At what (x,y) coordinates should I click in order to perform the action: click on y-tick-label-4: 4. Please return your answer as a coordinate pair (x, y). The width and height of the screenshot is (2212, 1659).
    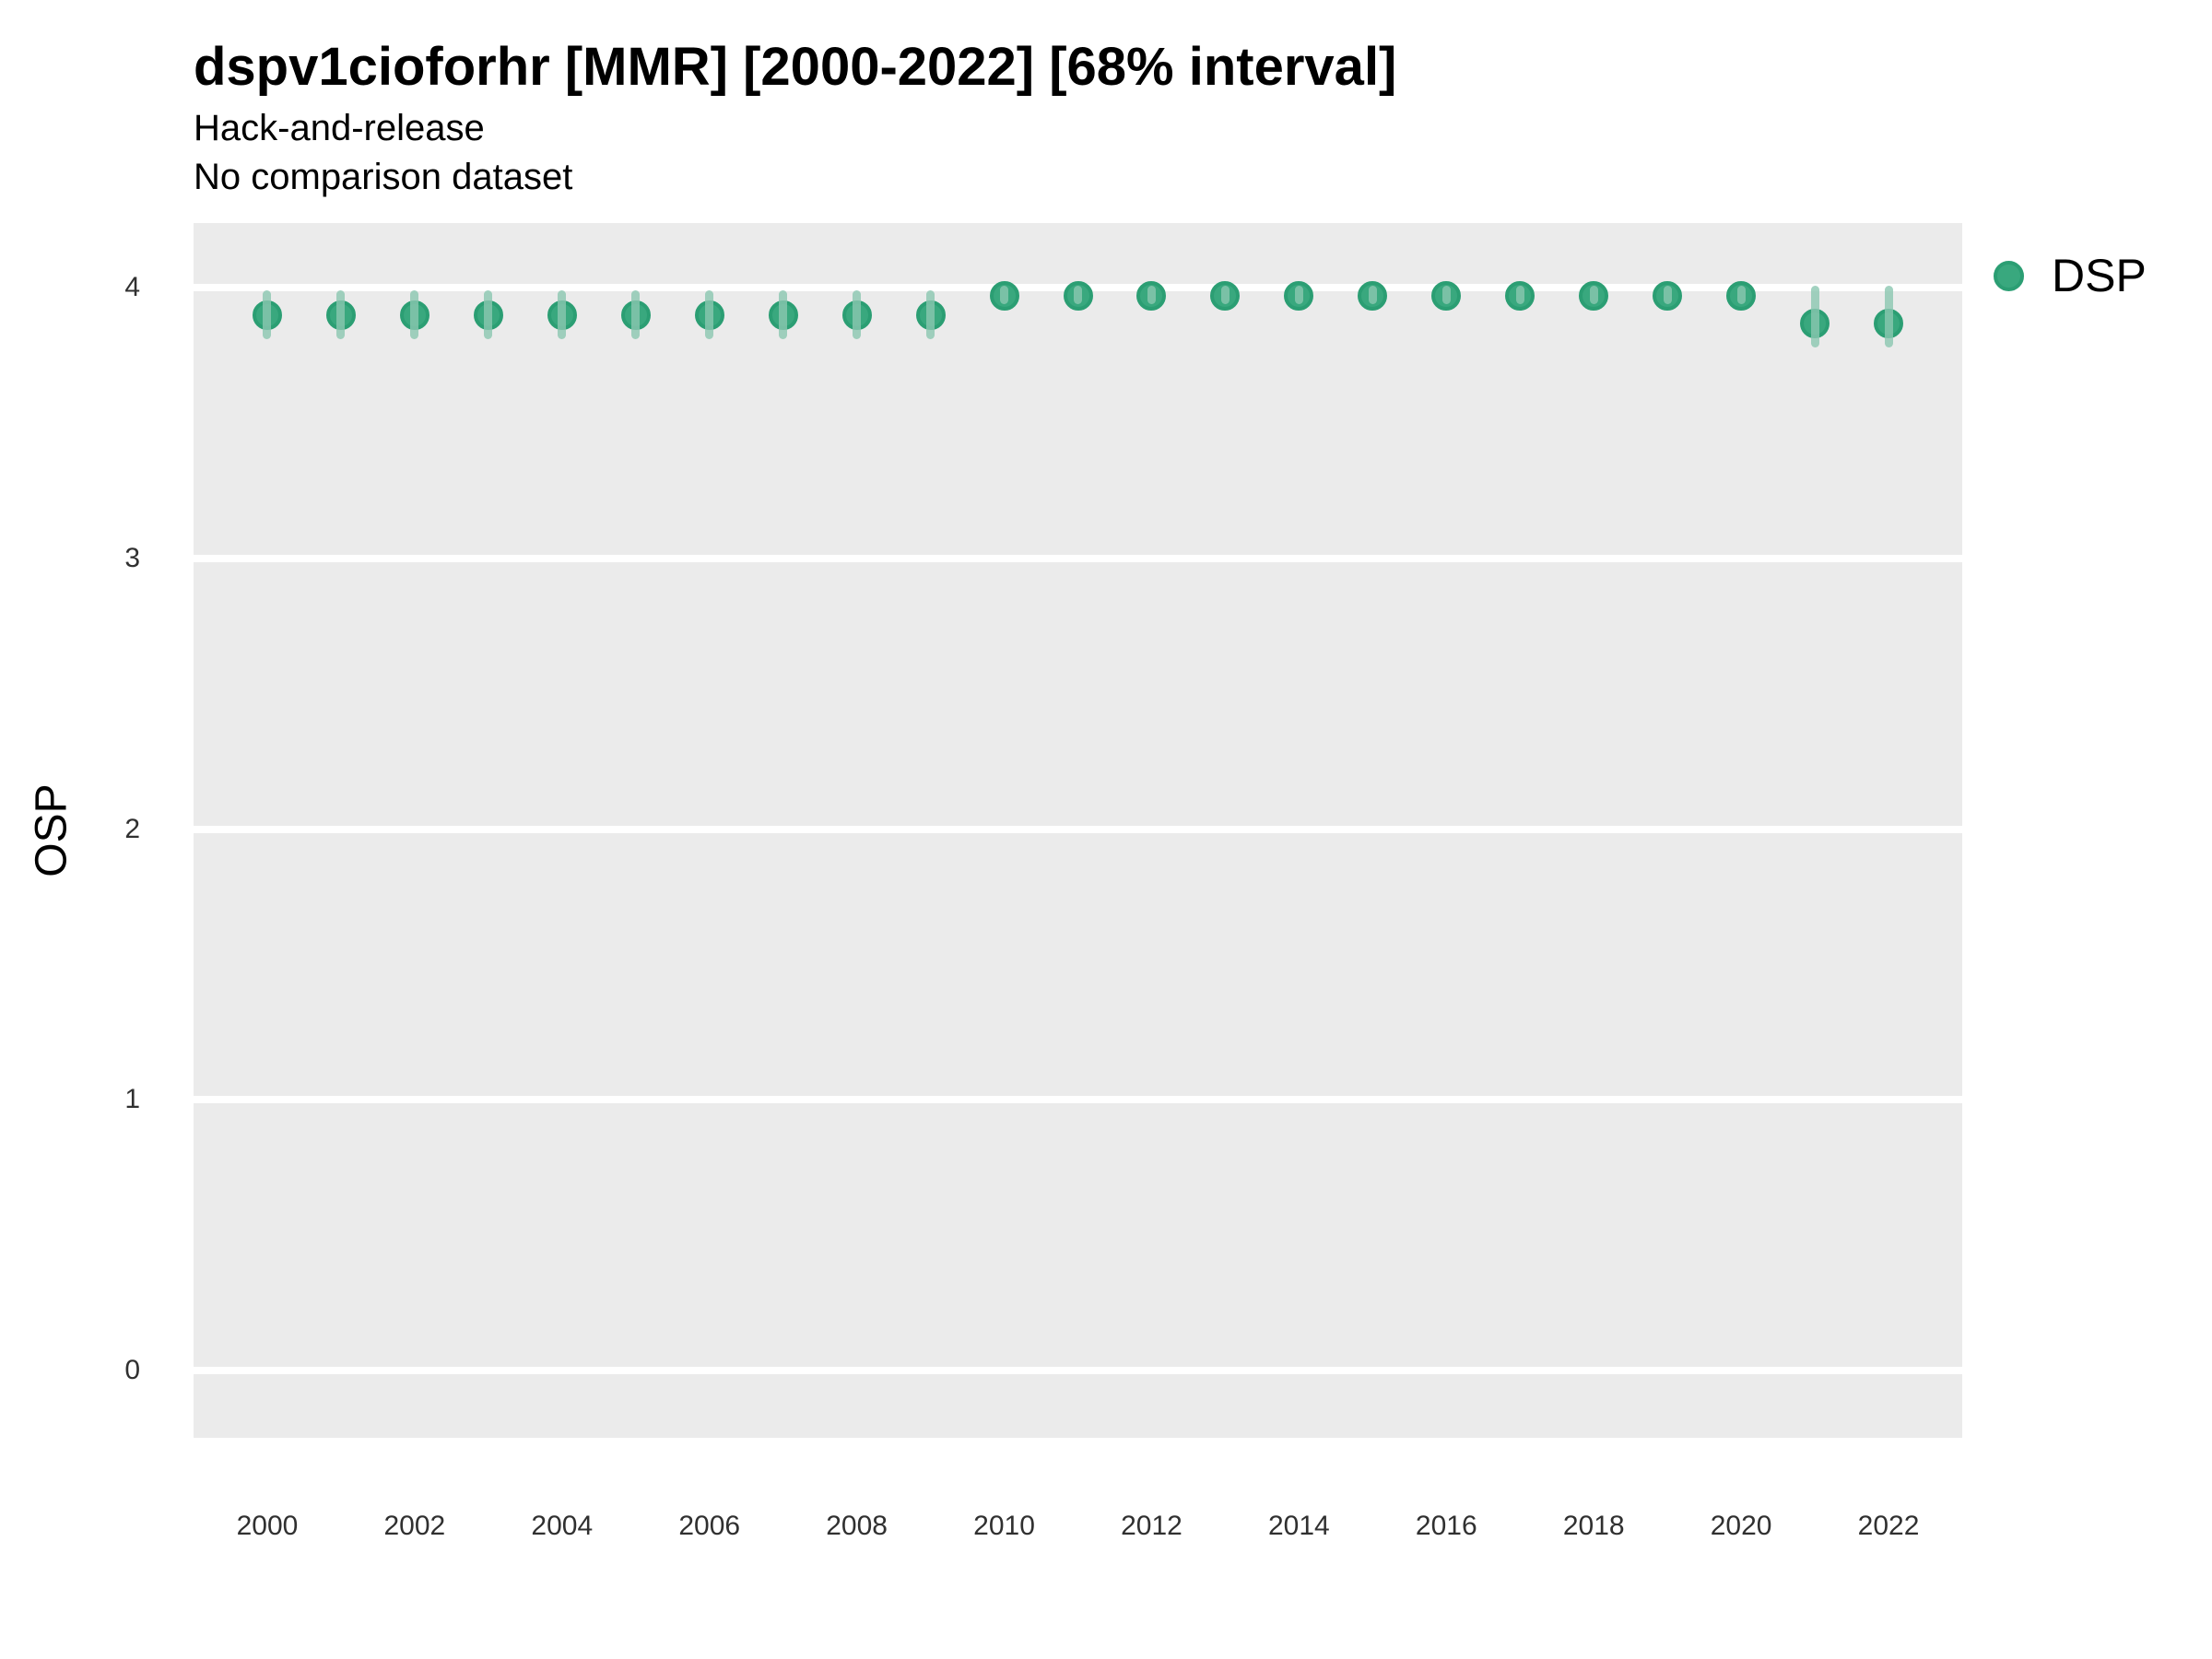
    Looking at the image, I should click on (132, 287).